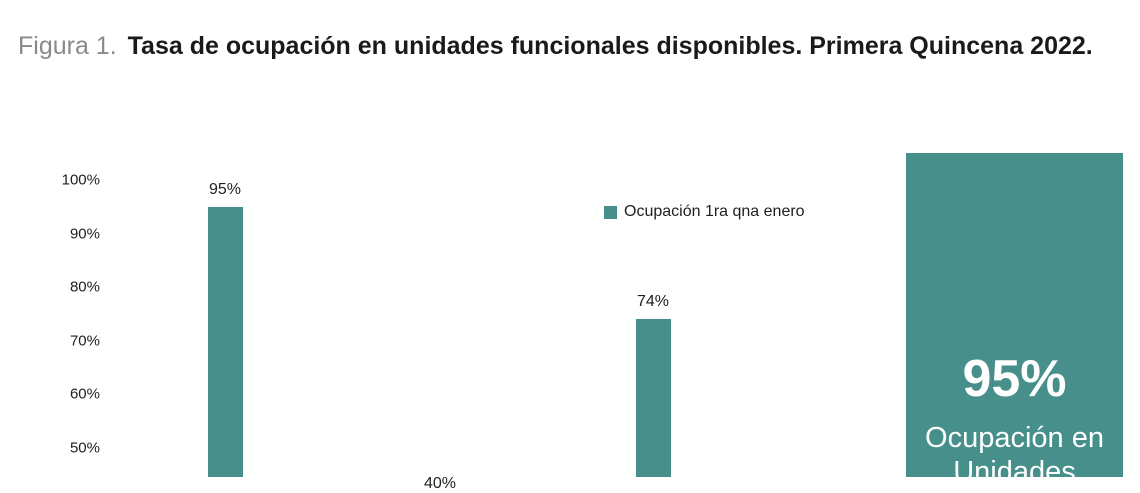 This screenshot has height=493, width=1140. What do you see at coordinates (714, 211) in the screenshot?
I see `legend-label: Ocupación 1ra qna enero` at bounding box center [714, 211].